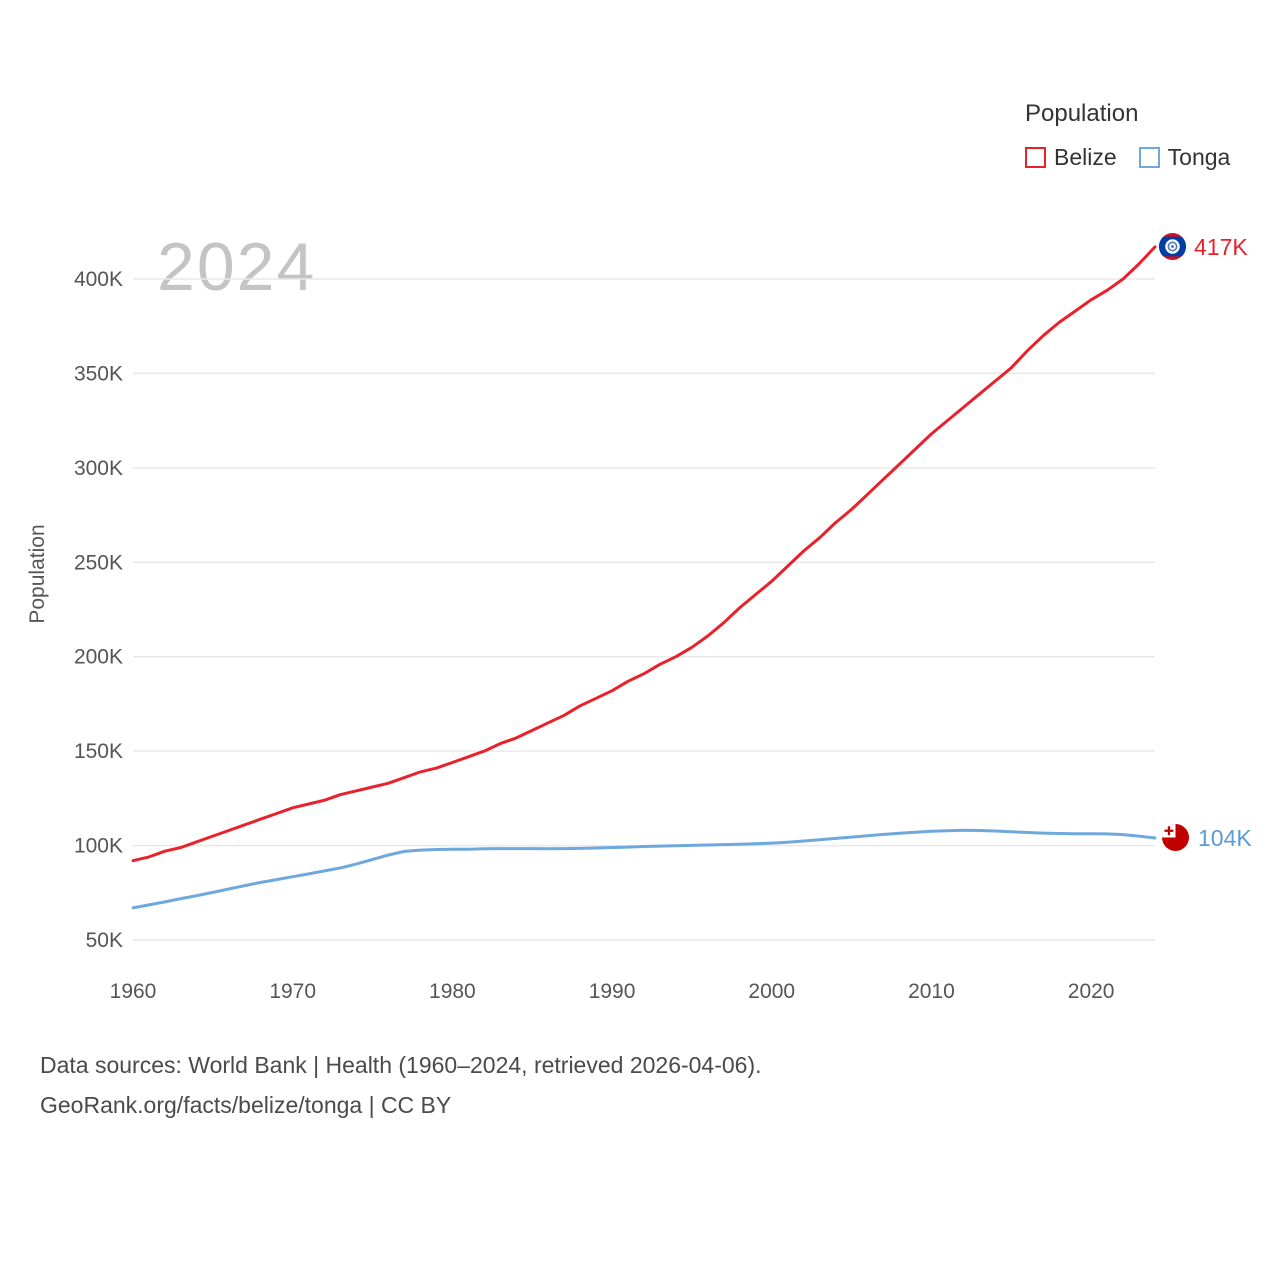  What do you see at coordinates (98, 562) in the screenshot?
I see `y-tick-label-250K: 250K` at bounding box center [98, 562].